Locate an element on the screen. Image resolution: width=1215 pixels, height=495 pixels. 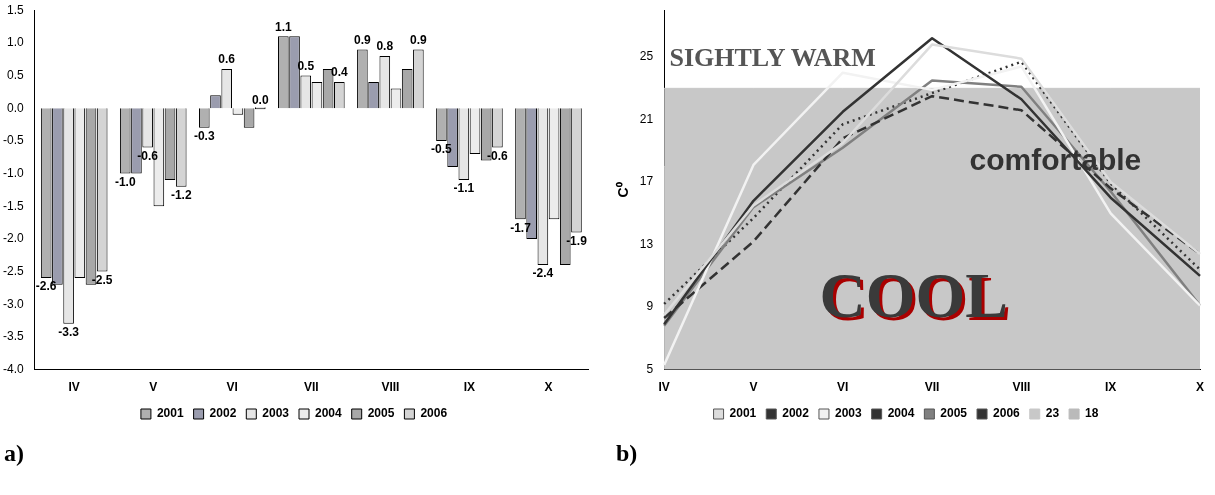
y-tick-label: 5 is located at coordinates (650, 368).